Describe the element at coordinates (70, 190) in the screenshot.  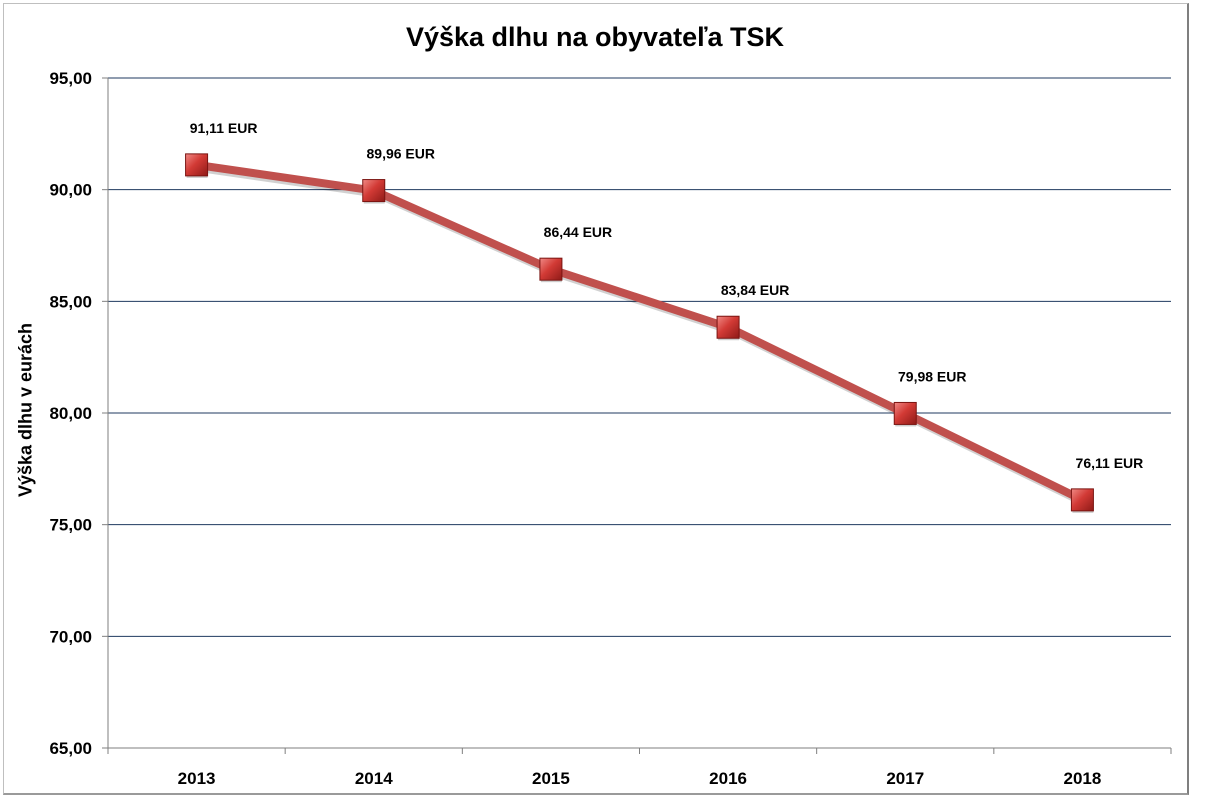
I see `y-tick-label: 90,00` at that location.